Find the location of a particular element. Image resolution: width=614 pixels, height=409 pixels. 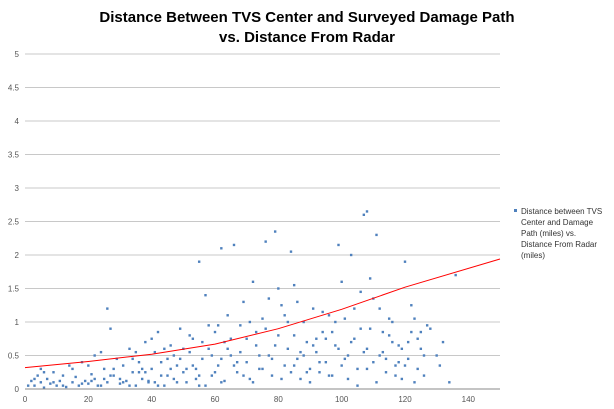

y-tick-label: 4 is located at coordinates (17, 121).